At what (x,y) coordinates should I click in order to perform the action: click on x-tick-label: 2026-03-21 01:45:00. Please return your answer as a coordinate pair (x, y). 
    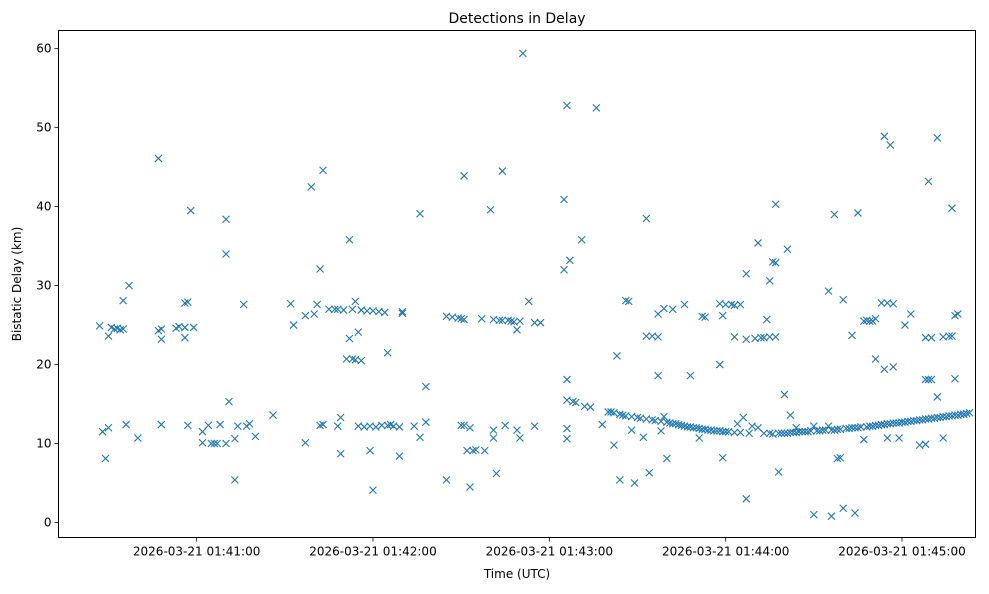
    Looking at the image, I should click on (901, 552).